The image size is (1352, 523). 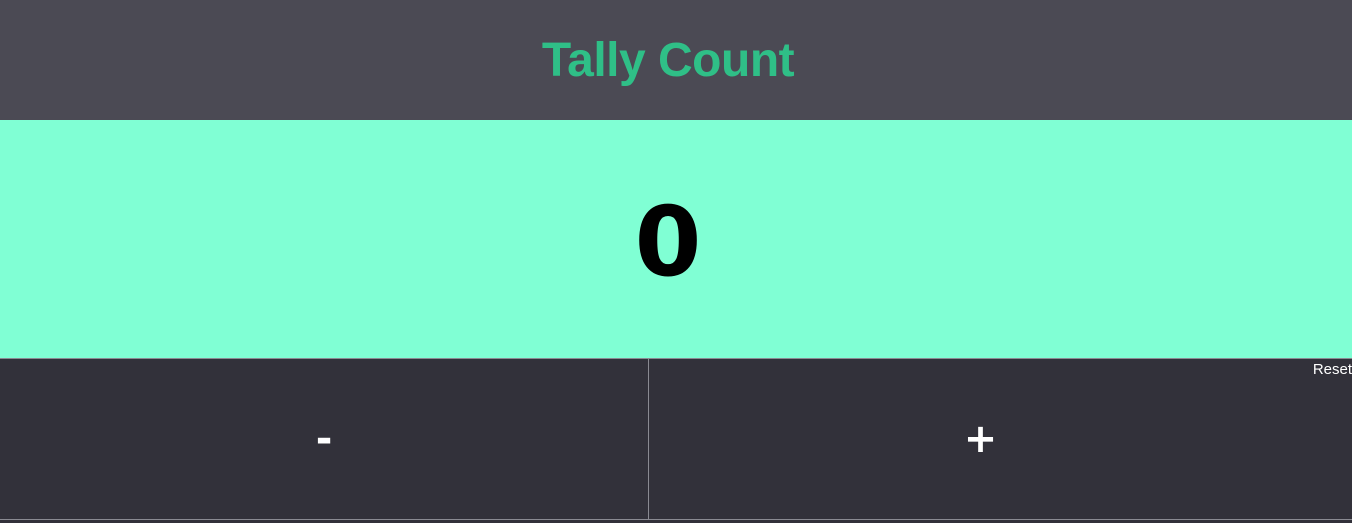 What do you see at coordinates (668, 242) in the screenshot?
I see `count-value: 0` at bounding box center [668, 242].